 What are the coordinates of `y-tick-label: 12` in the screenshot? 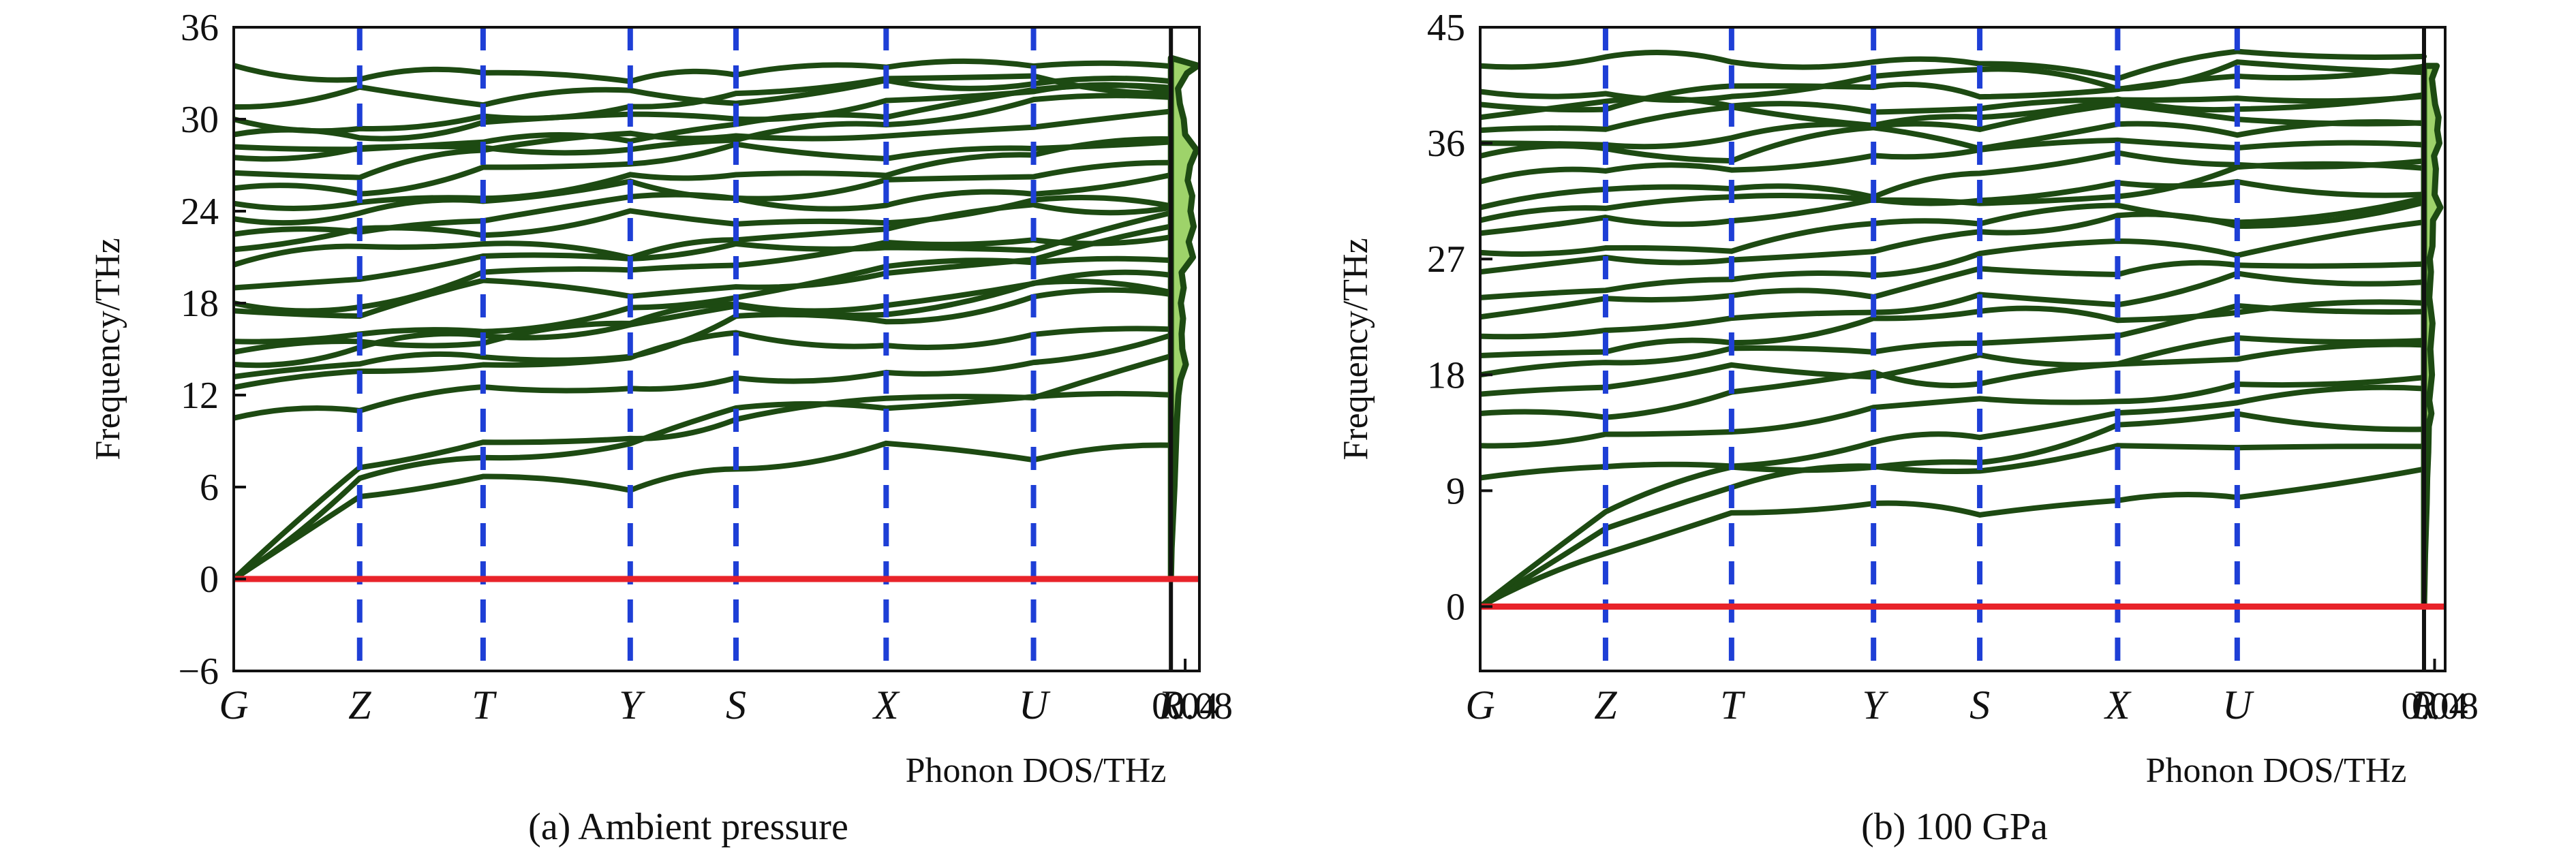 It's located at (200, 396).